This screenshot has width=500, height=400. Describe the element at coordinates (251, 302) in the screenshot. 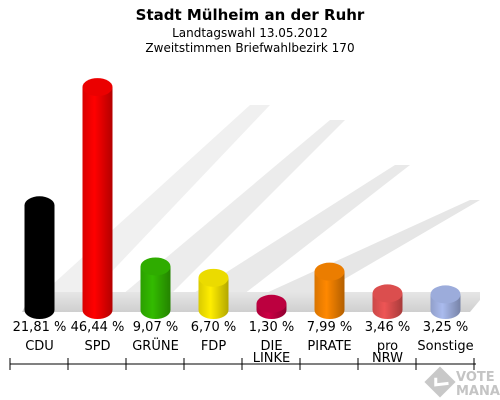

I see `chart-floor` at that location.